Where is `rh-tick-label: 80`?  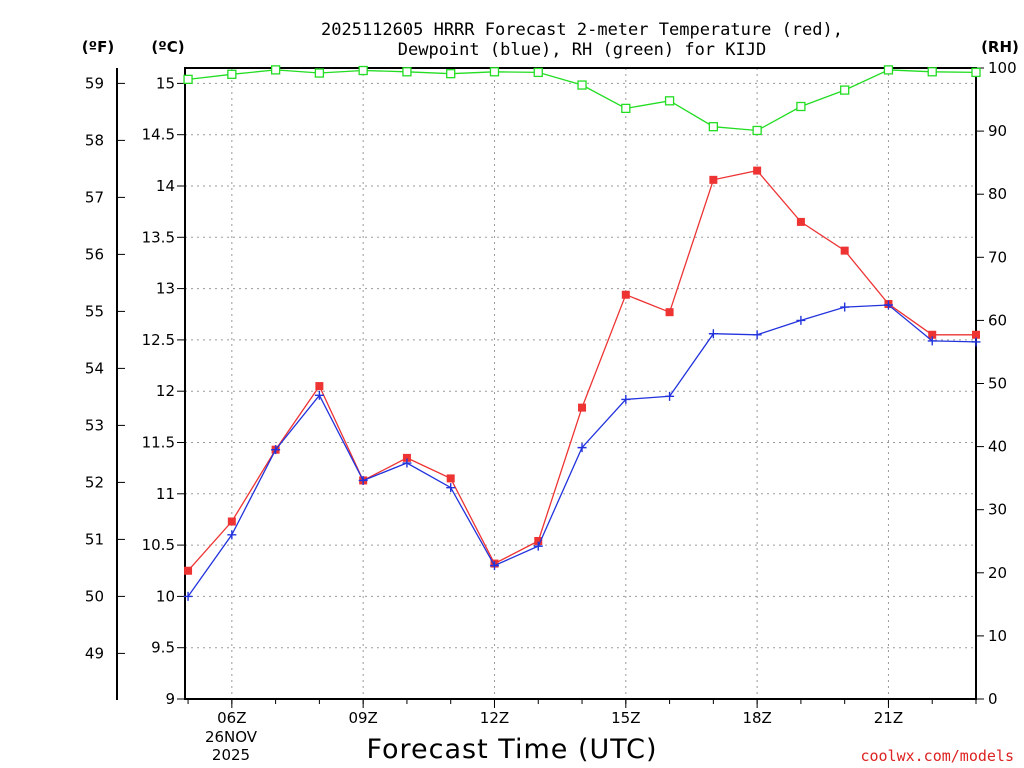
rh-tick-label: 80 is located at coordinates (997, 194).